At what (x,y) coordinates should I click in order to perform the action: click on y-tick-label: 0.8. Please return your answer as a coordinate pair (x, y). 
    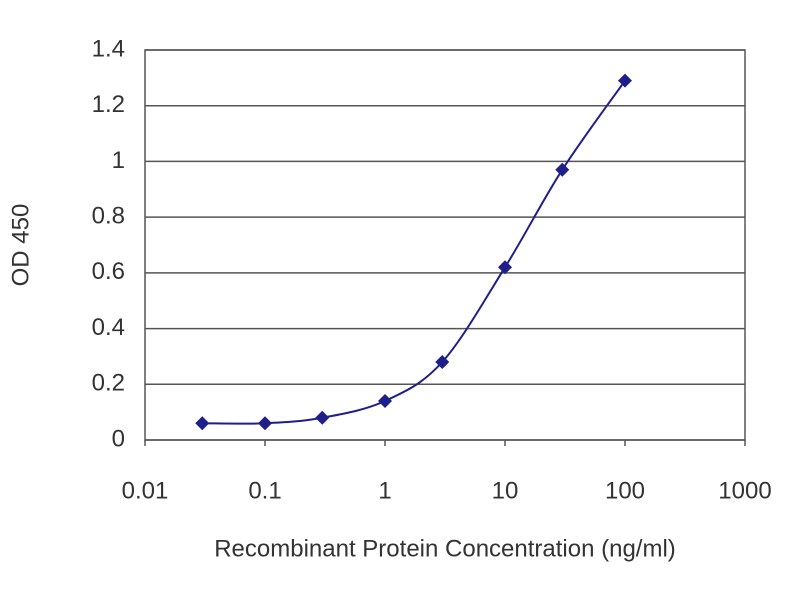
    Looking at the image, I should click on (108, 215).